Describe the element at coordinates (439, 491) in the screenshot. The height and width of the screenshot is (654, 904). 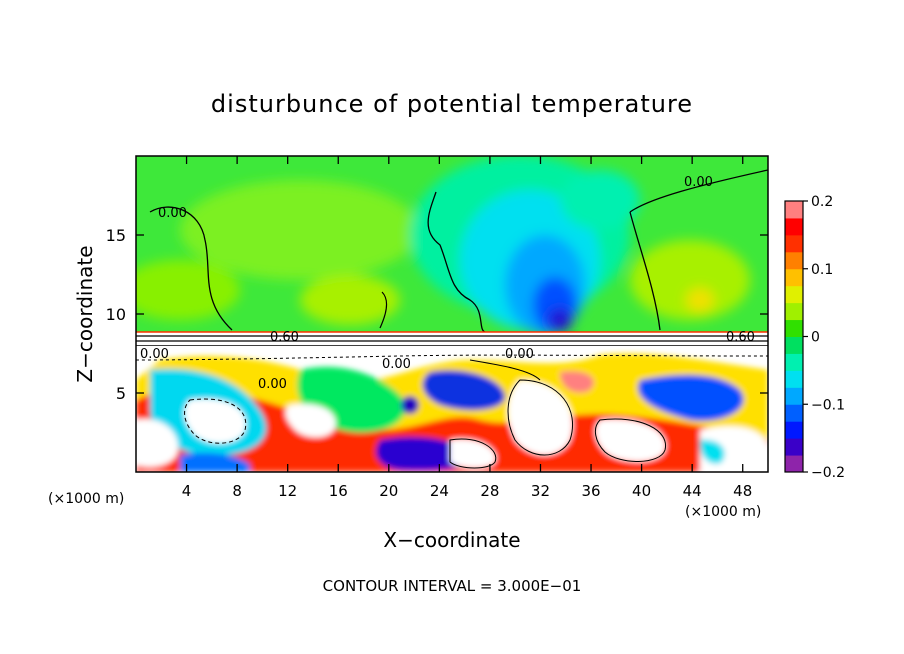
I see `x-tick-label: 24` at that location.